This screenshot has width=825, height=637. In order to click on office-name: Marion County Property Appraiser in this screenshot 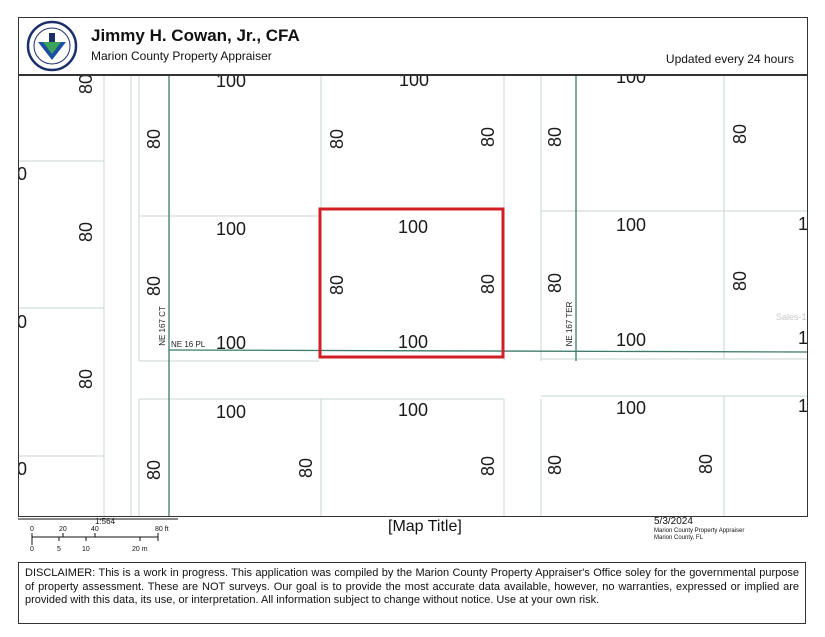, I will do `click(181, 56)`.